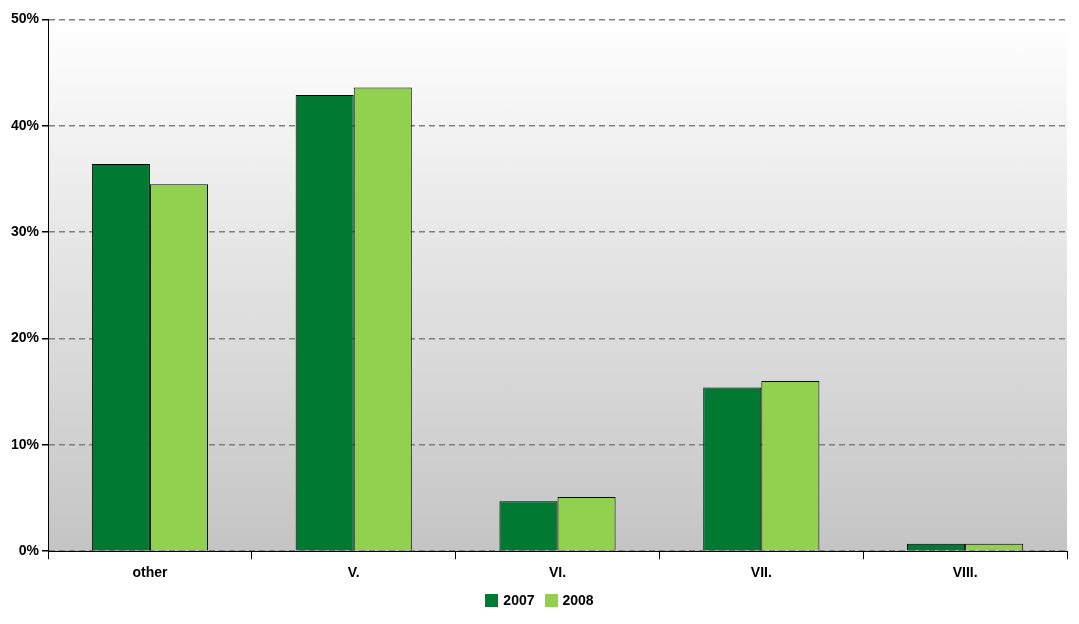 The width and height of the screenshot is (1079, 624). Describe the element at coordinates (25, 443) in the screenshot. I see `y-tick-label: 10%` at that location.